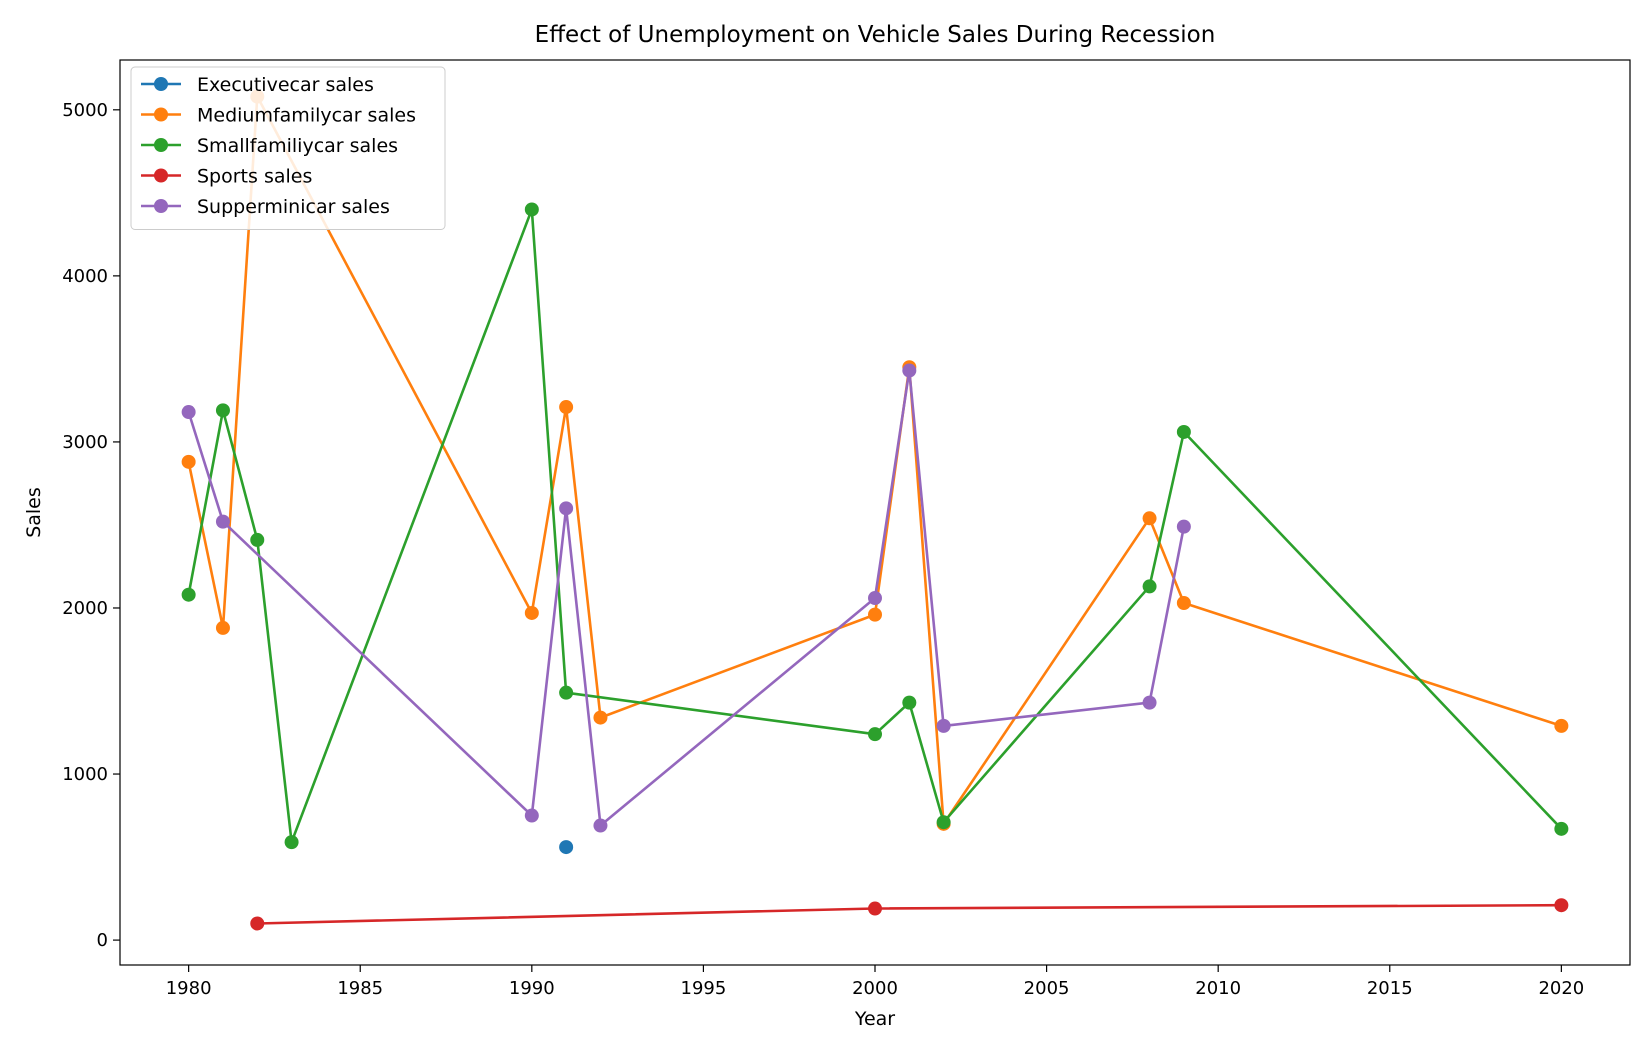 The height and width of the screenshot is (1050, 1650). What do you see at coordinates (102, 940) in the screenshot?
I see `y-tick-label: 0` at bounding box center [102, 940].